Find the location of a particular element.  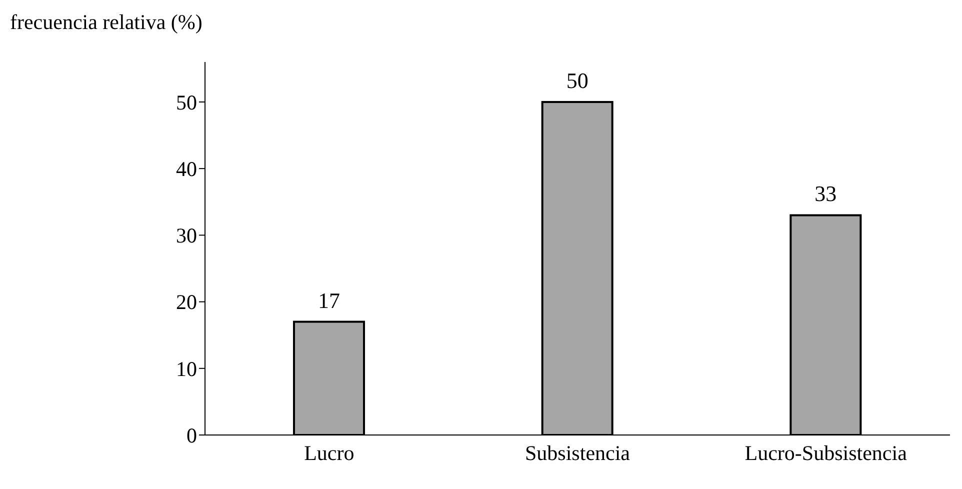

x-tick-label: Lucro-Subsistencia is located at coordinates (826, 452).